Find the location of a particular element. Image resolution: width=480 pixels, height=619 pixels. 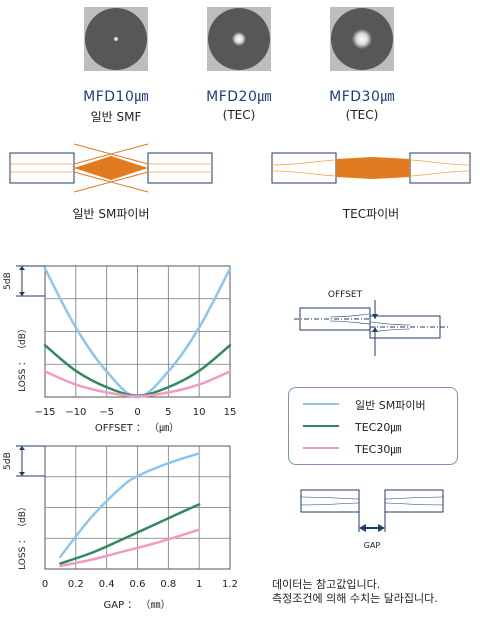

legend-label-sm: 일반 SM파이버 is located at coordinates (390, 405).